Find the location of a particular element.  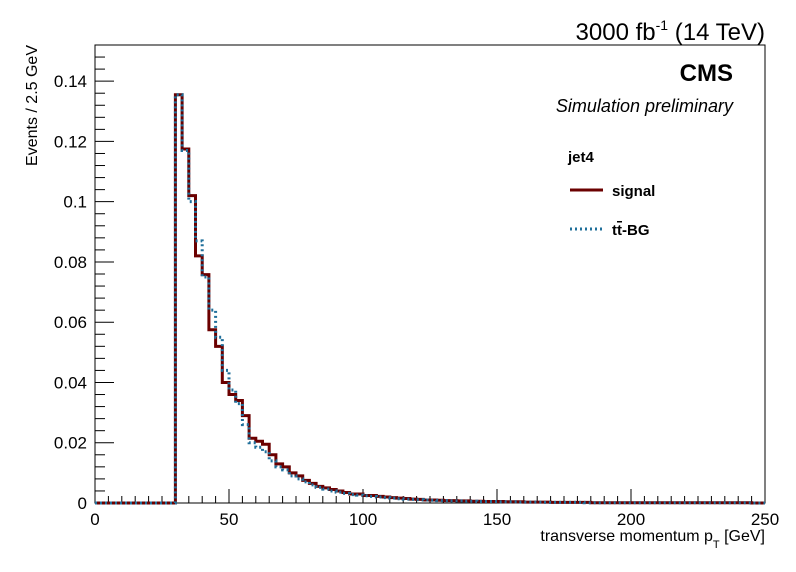

y-axis-title: Events / 2.5 GeV is located at coordinates (32, 105).